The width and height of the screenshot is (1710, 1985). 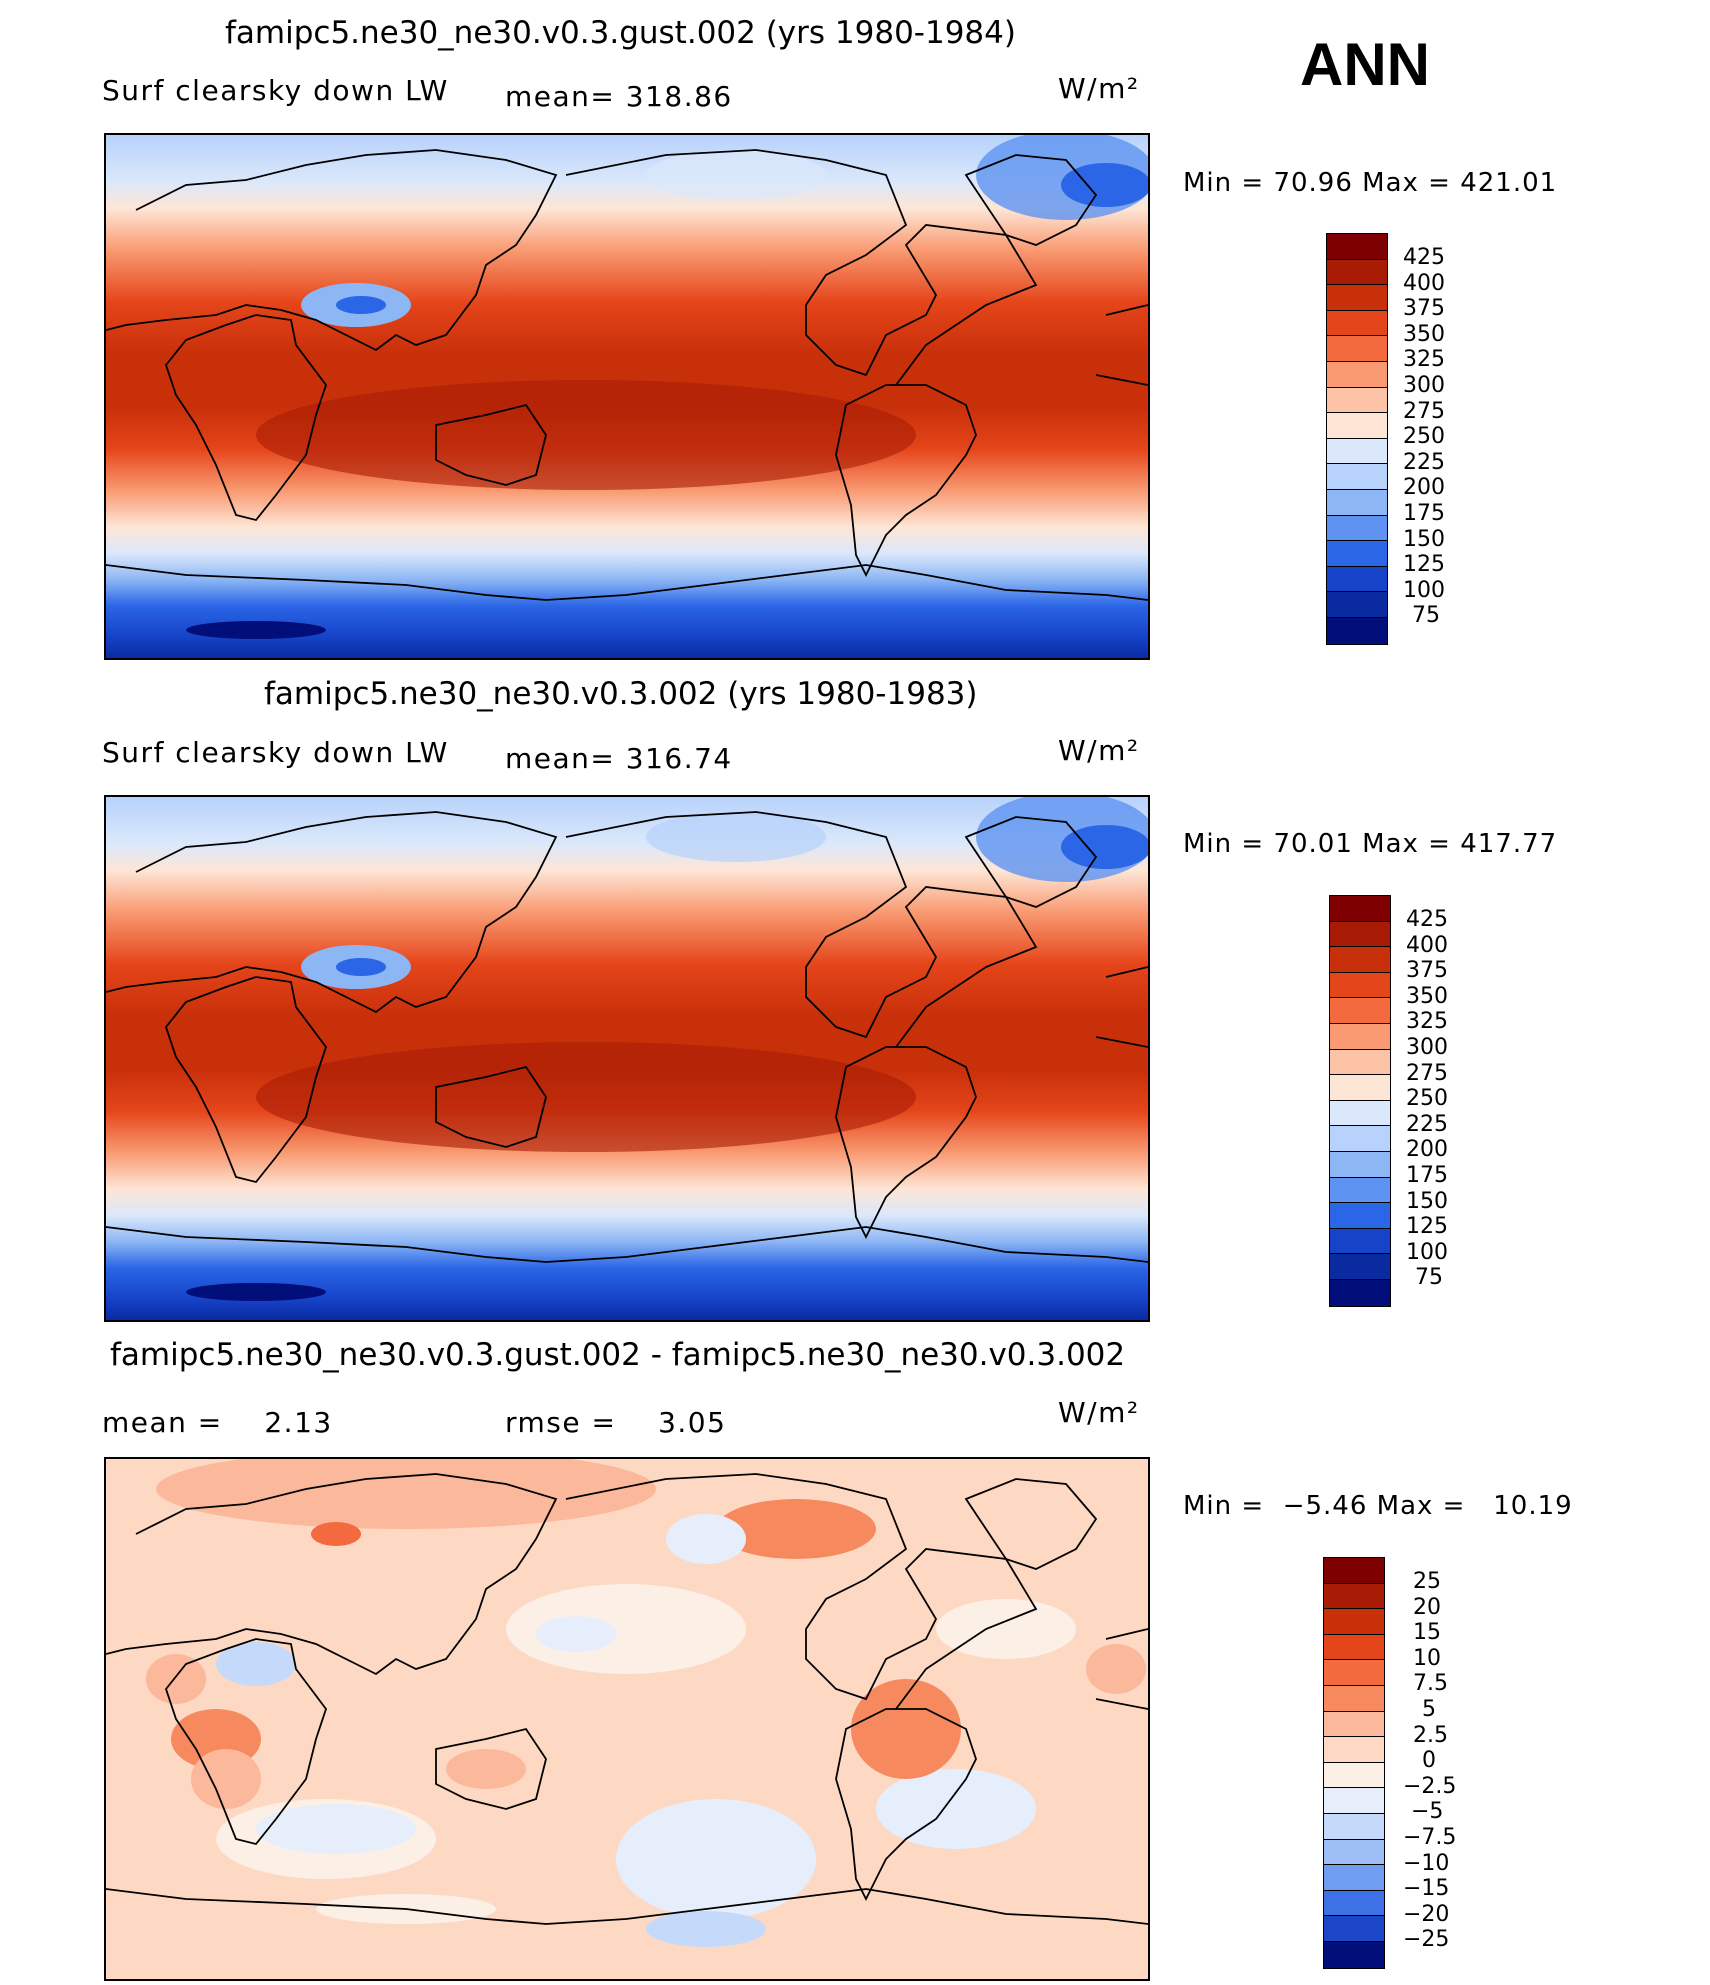 I want to click on panel2-minmax: Min = 70.01 Max = 417.77, so click(x=1370, y=844).